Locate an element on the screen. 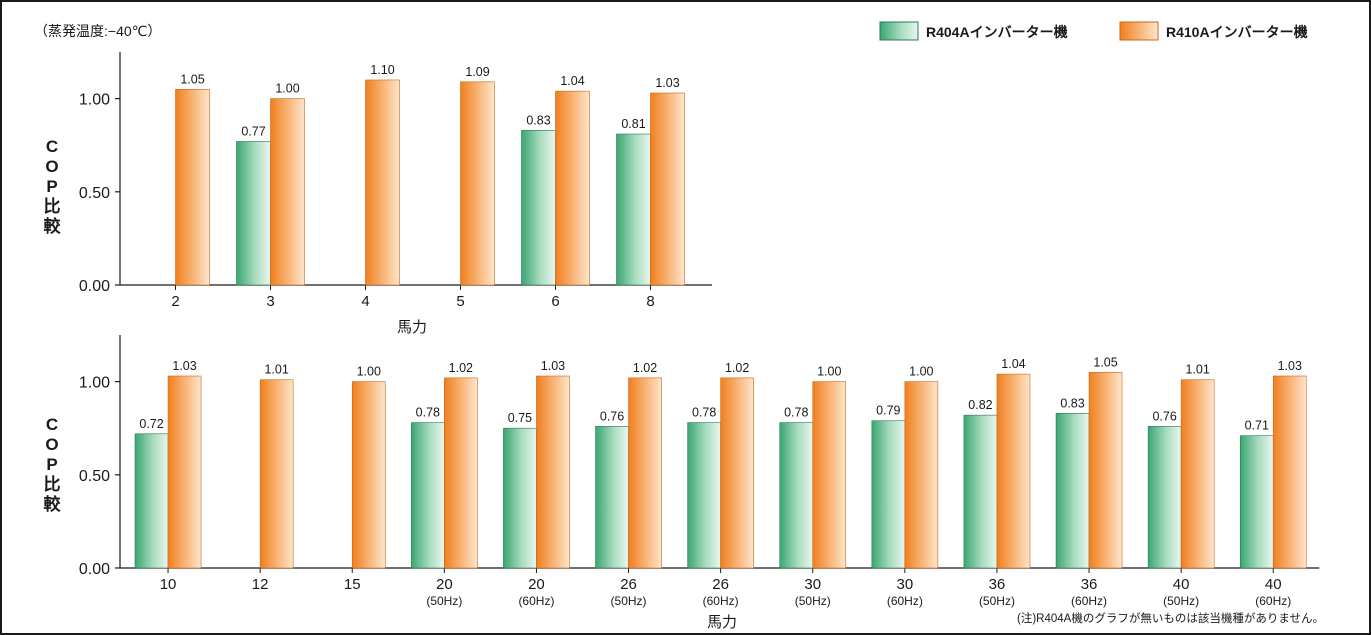 The width and height of the screenshot is (1371, 635). data-label-r404a: 0.72 is located at coordinates (151, 424).